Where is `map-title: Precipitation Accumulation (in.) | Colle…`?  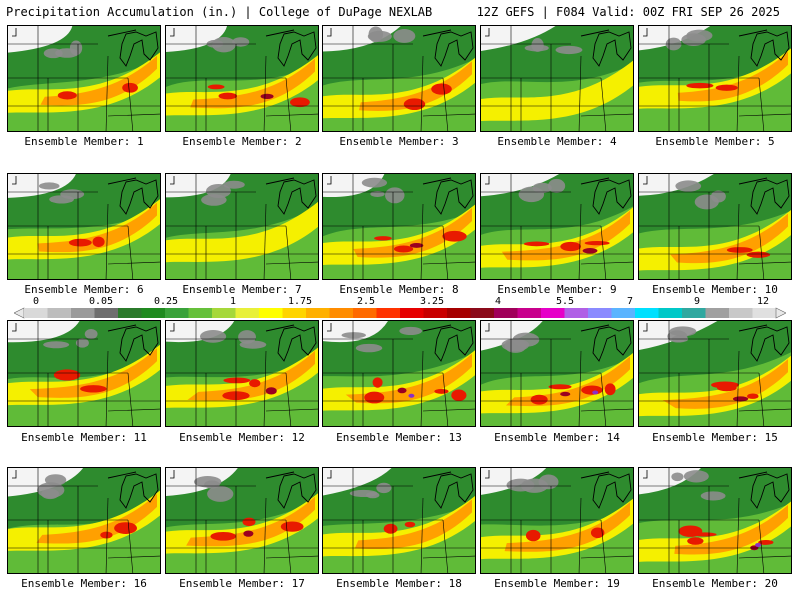
map-title: Precipitation Accumulation (in.) | Colle… is located at coordinates (219, 12).